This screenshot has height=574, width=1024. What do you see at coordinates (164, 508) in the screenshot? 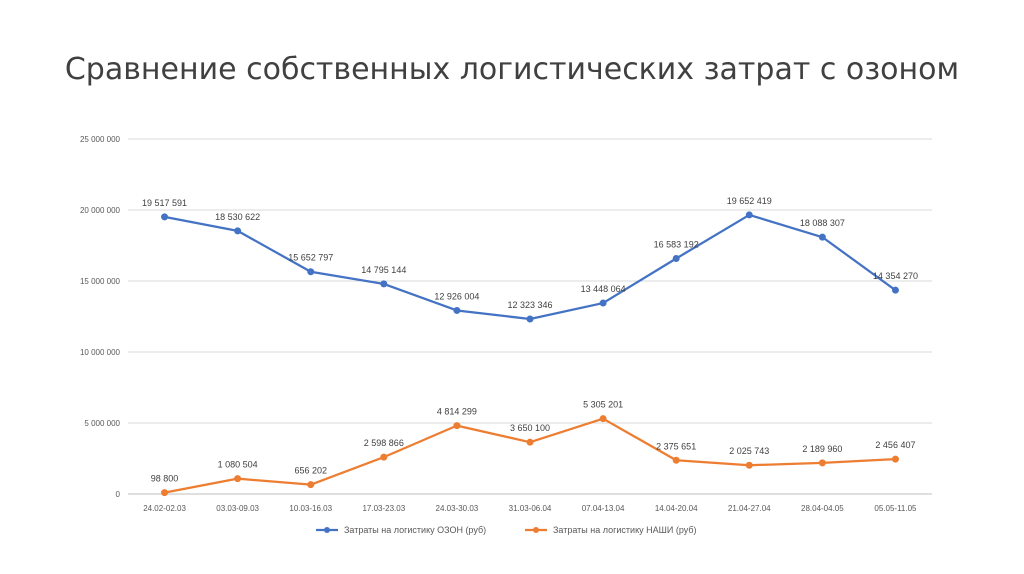
I see `x-tick-label: 24.02-02.03` at bounding box center [164, 508].